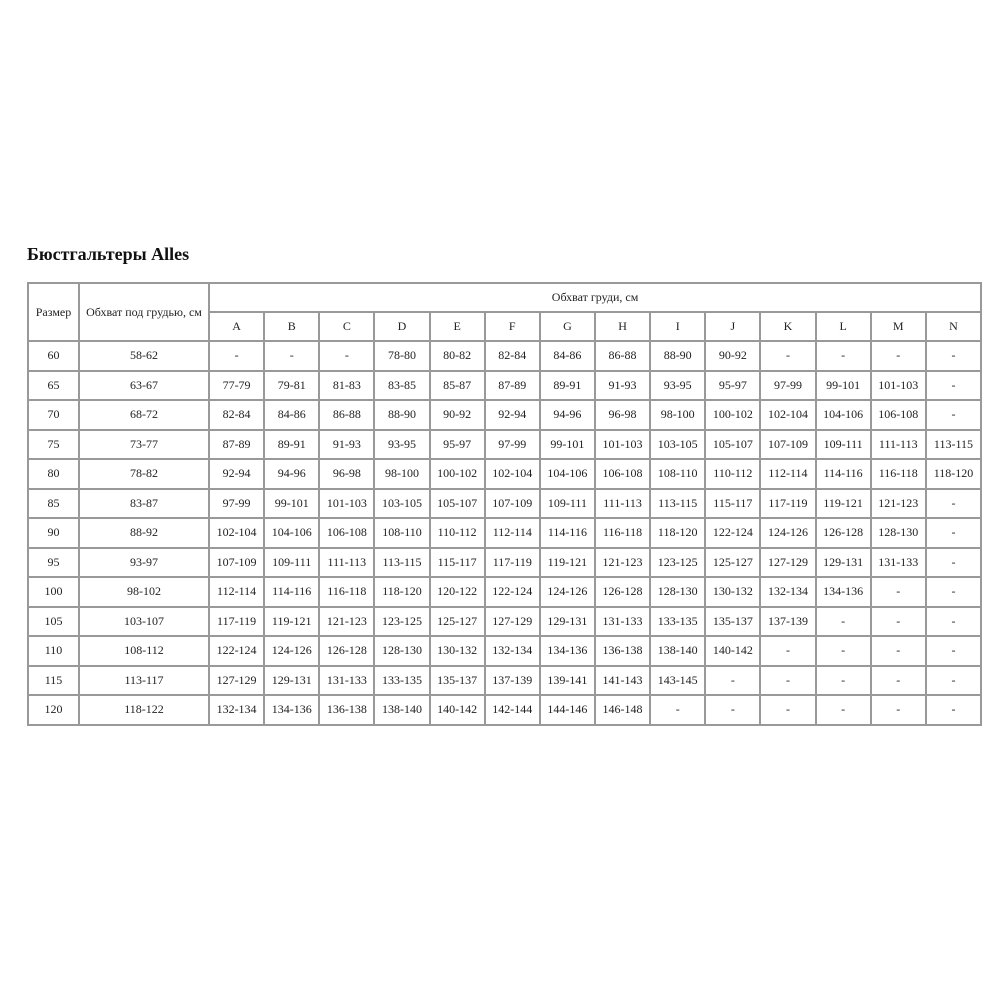 This screenshot has height=1000, width=1000. Describe the element at coordinates (567, 385) in the screenshot. I see `cell-bust-g: 89-91` at that location.